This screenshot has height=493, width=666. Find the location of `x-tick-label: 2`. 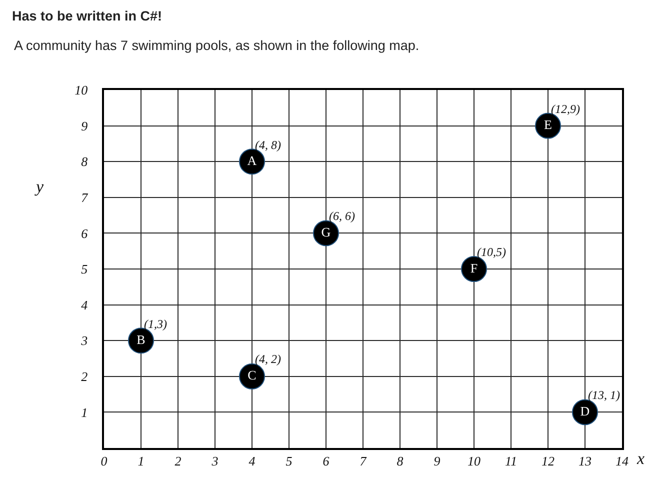

x-tick-label: 2 is located at coordinates (178, 460).